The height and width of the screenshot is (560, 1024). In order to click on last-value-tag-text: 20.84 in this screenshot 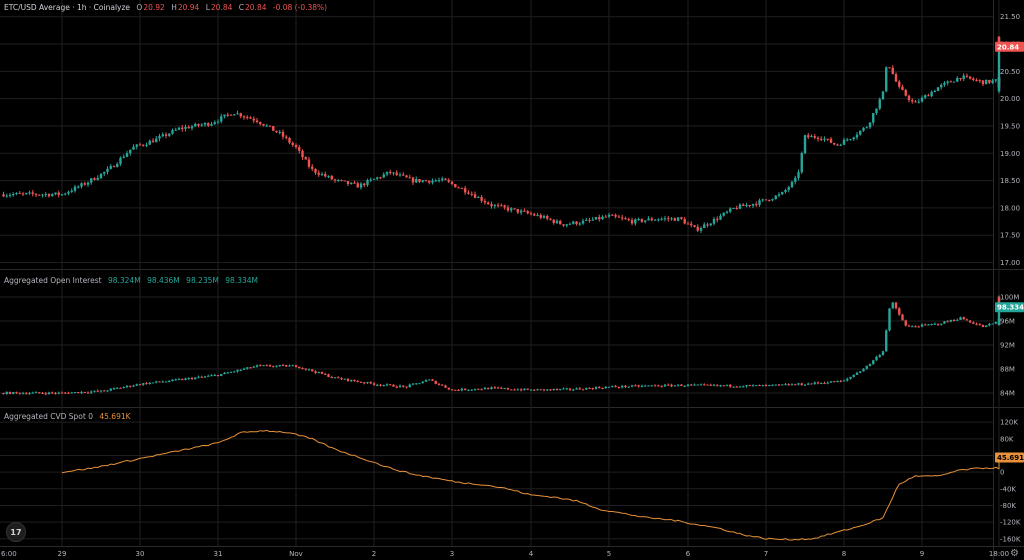, I will do `click(1008, 47)`.